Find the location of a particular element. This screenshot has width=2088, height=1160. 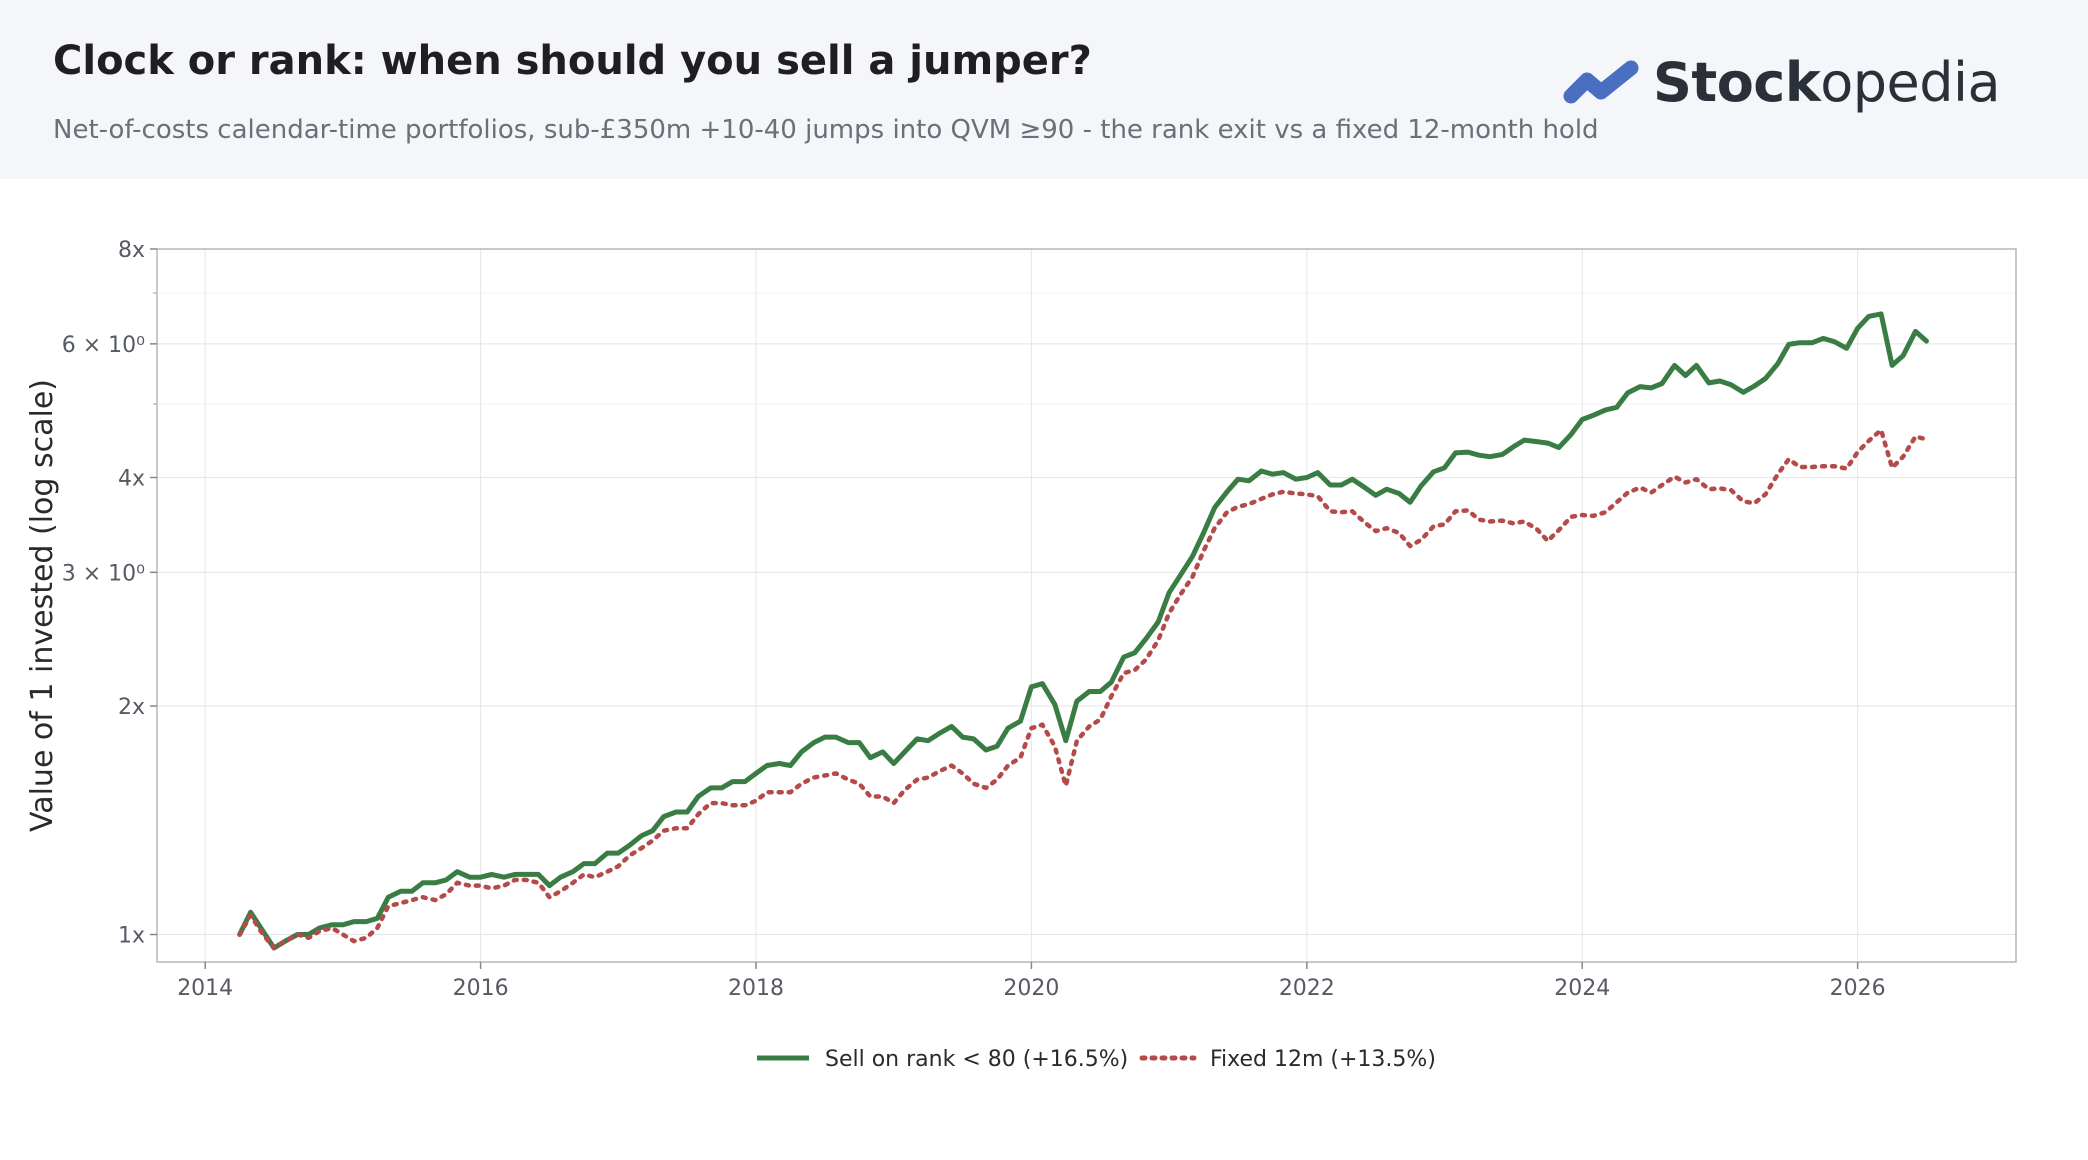

y-tick-label: 1x is located at coordinates (131, 936).